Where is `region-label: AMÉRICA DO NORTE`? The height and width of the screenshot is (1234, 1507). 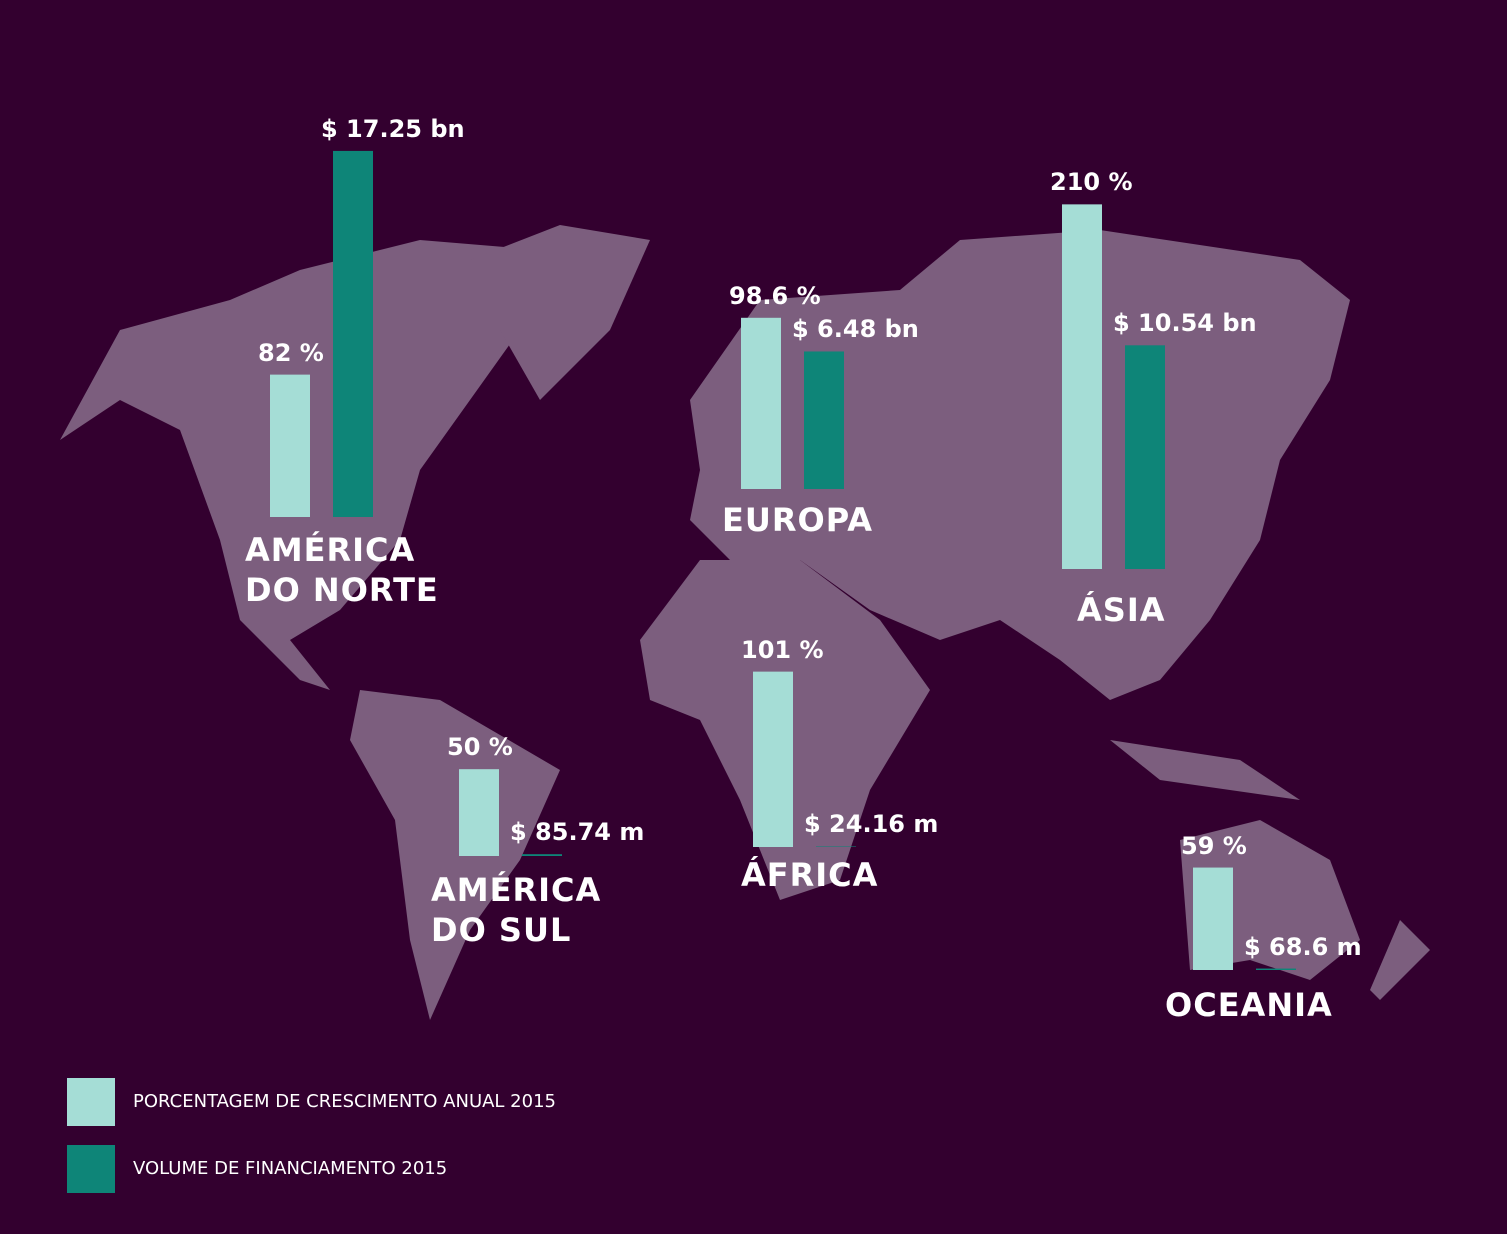 region-label: AMÉRICA DO NORTE is located at coordinates (342, 570).